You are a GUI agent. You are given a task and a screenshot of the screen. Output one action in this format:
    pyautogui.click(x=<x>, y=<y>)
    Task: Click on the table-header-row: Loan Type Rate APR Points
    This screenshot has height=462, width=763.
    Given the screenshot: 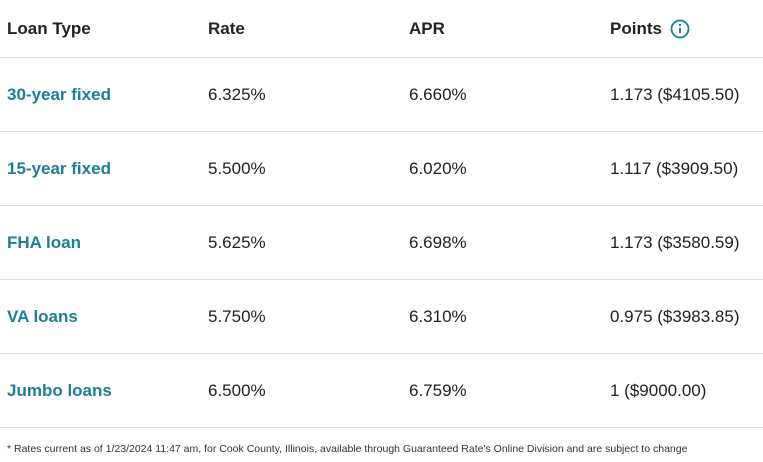 What is the action you would take?
    pyautogui.click(x=381, y=29)
    